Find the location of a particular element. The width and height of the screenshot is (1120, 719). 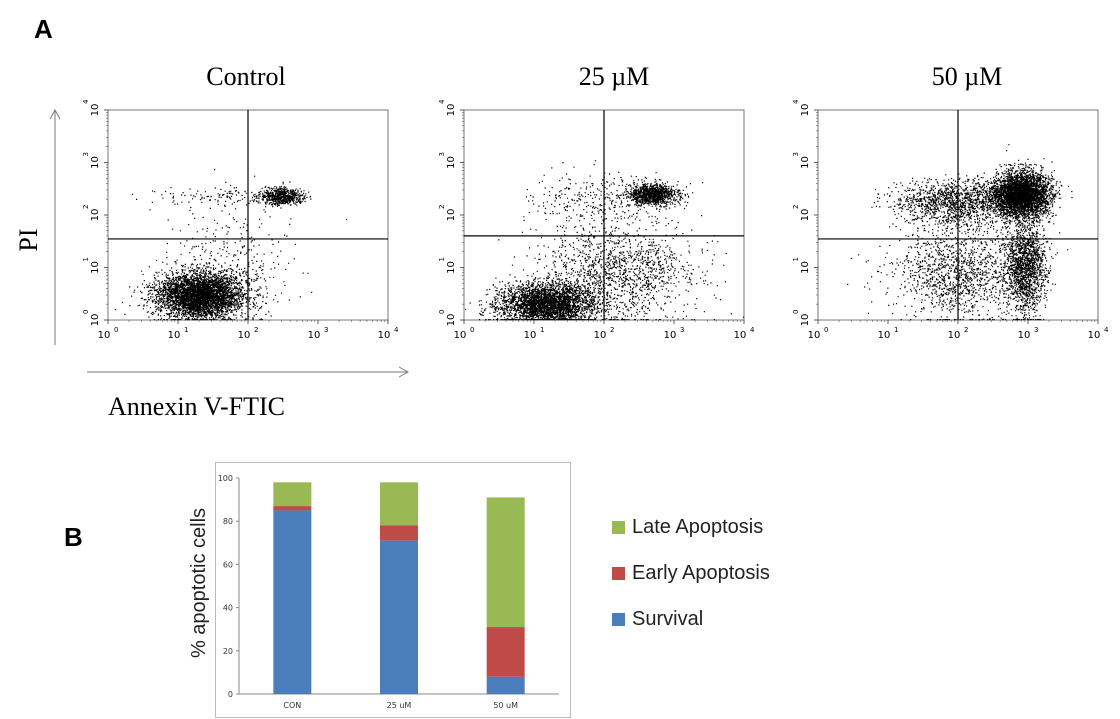

plot-title-50um: 50 µM is located at coordinates (967, 76).